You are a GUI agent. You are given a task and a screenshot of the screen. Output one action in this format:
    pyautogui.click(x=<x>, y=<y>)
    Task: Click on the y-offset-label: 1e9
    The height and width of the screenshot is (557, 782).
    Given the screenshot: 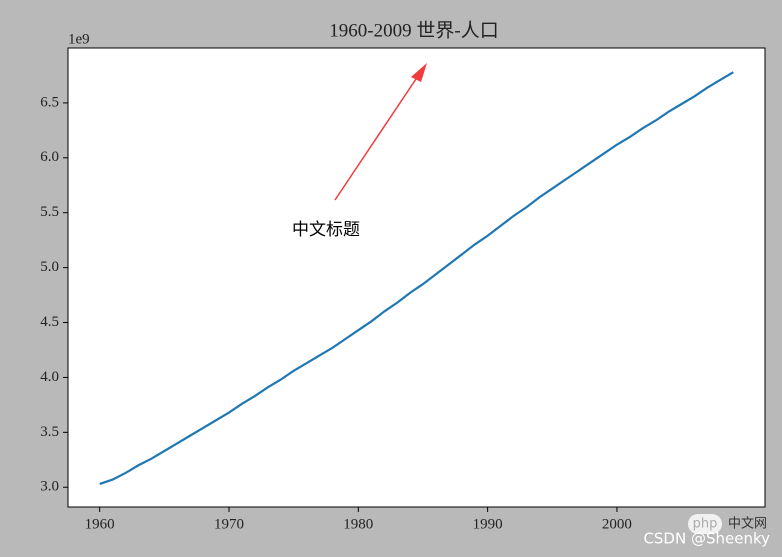 What is the action you would take?
    pyautogui.click(x=79, y=39)
    